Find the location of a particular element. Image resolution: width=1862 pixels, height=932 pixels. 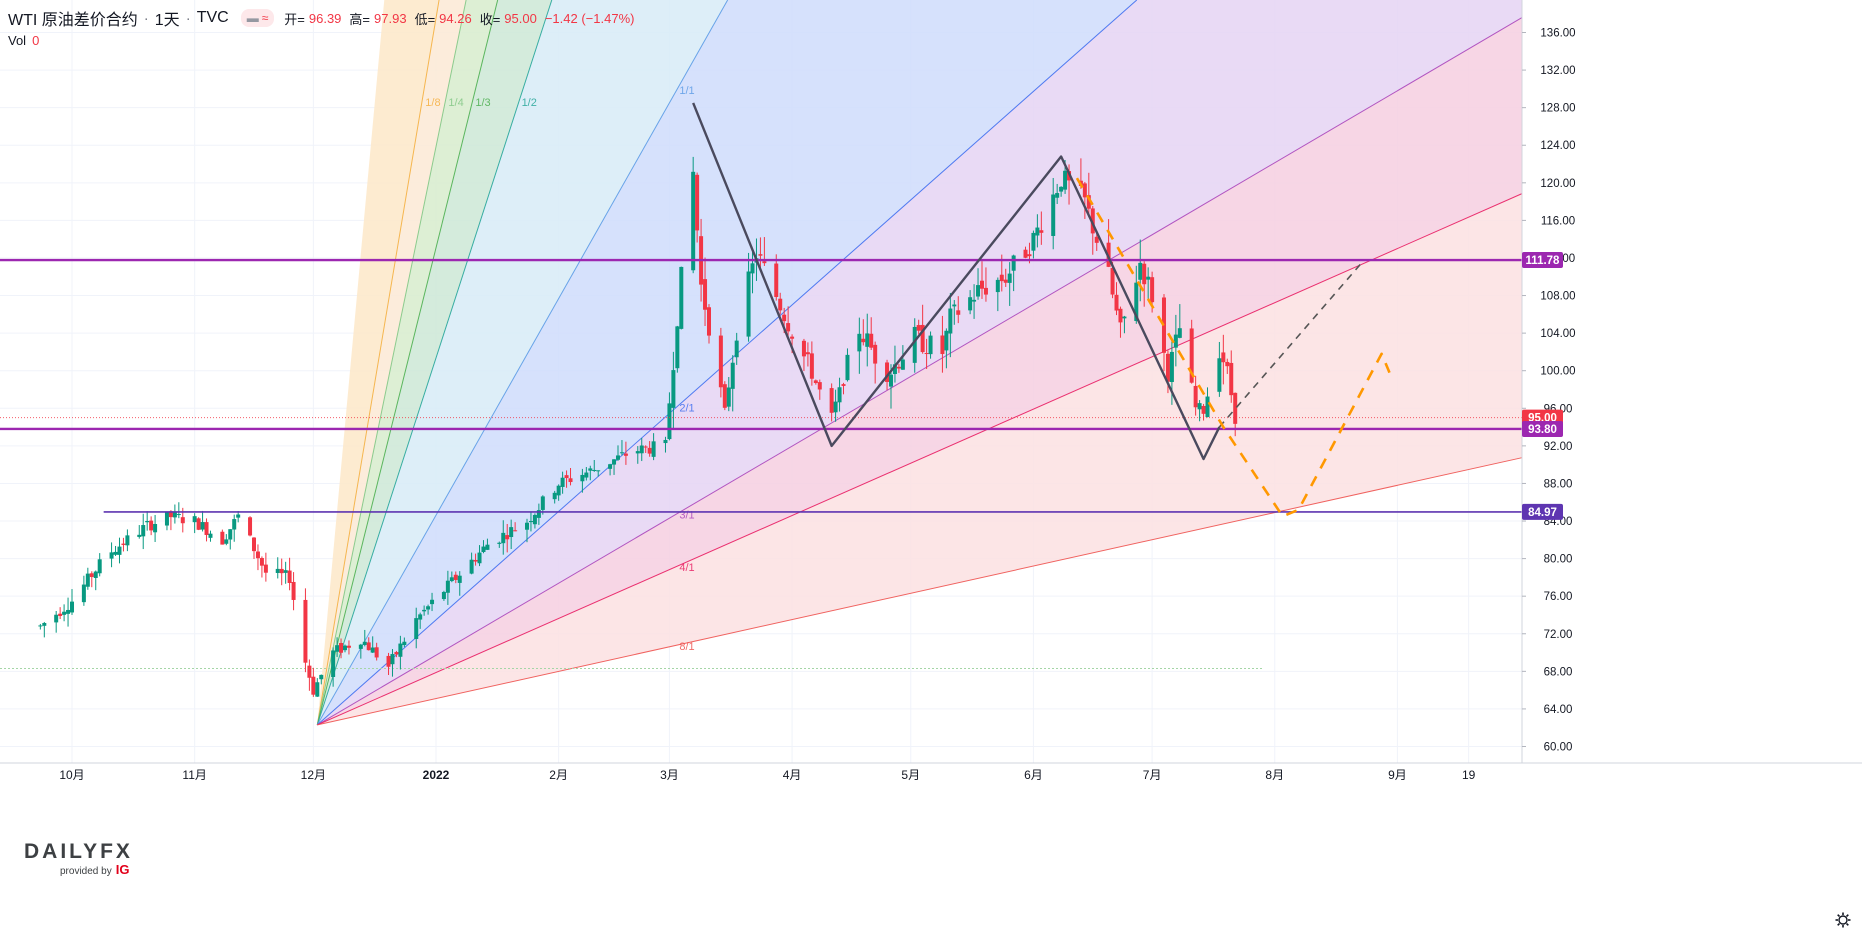

gear-icon is located at coordinates (1843, 920).